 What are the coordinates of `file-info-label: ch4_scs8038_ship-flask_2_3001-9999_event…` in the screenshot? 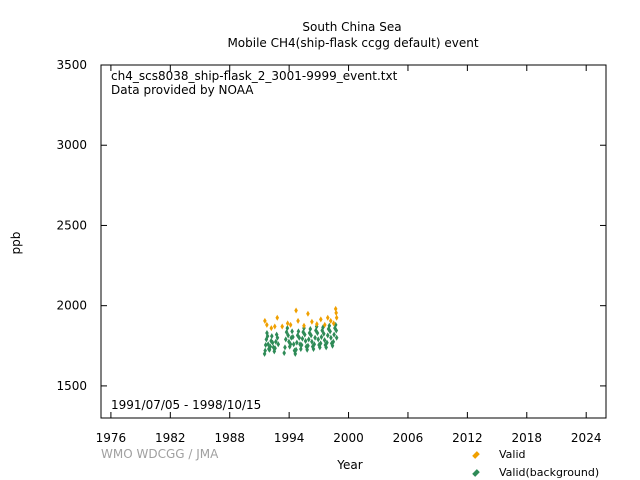 It's located at (254, 76).